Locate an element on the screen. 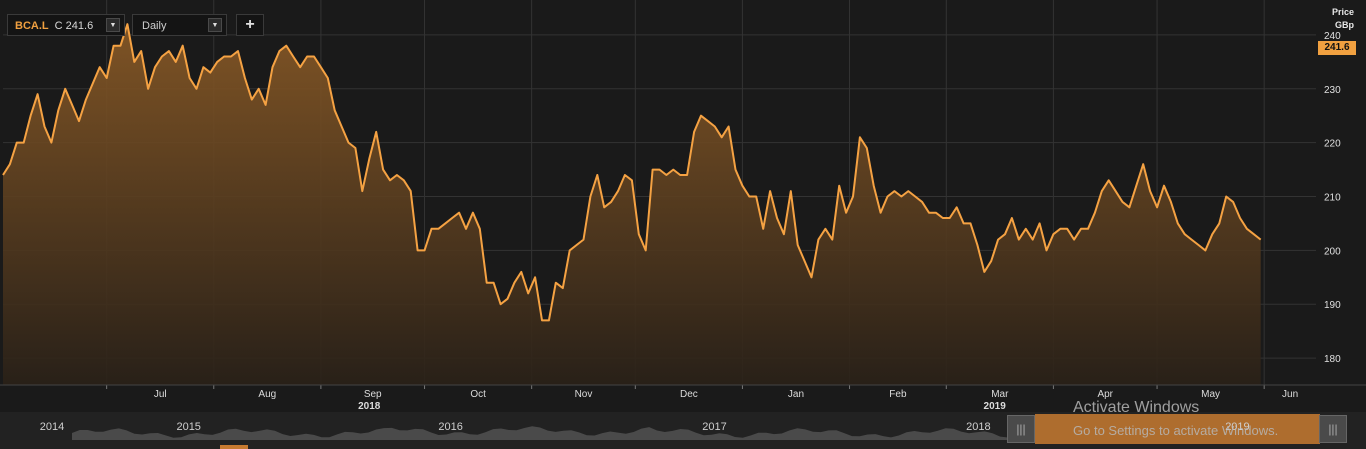 Image resolution: width=1366 pixels, height=449 pixels. x-tick-label: Sep is located at coordinates (373, 394).